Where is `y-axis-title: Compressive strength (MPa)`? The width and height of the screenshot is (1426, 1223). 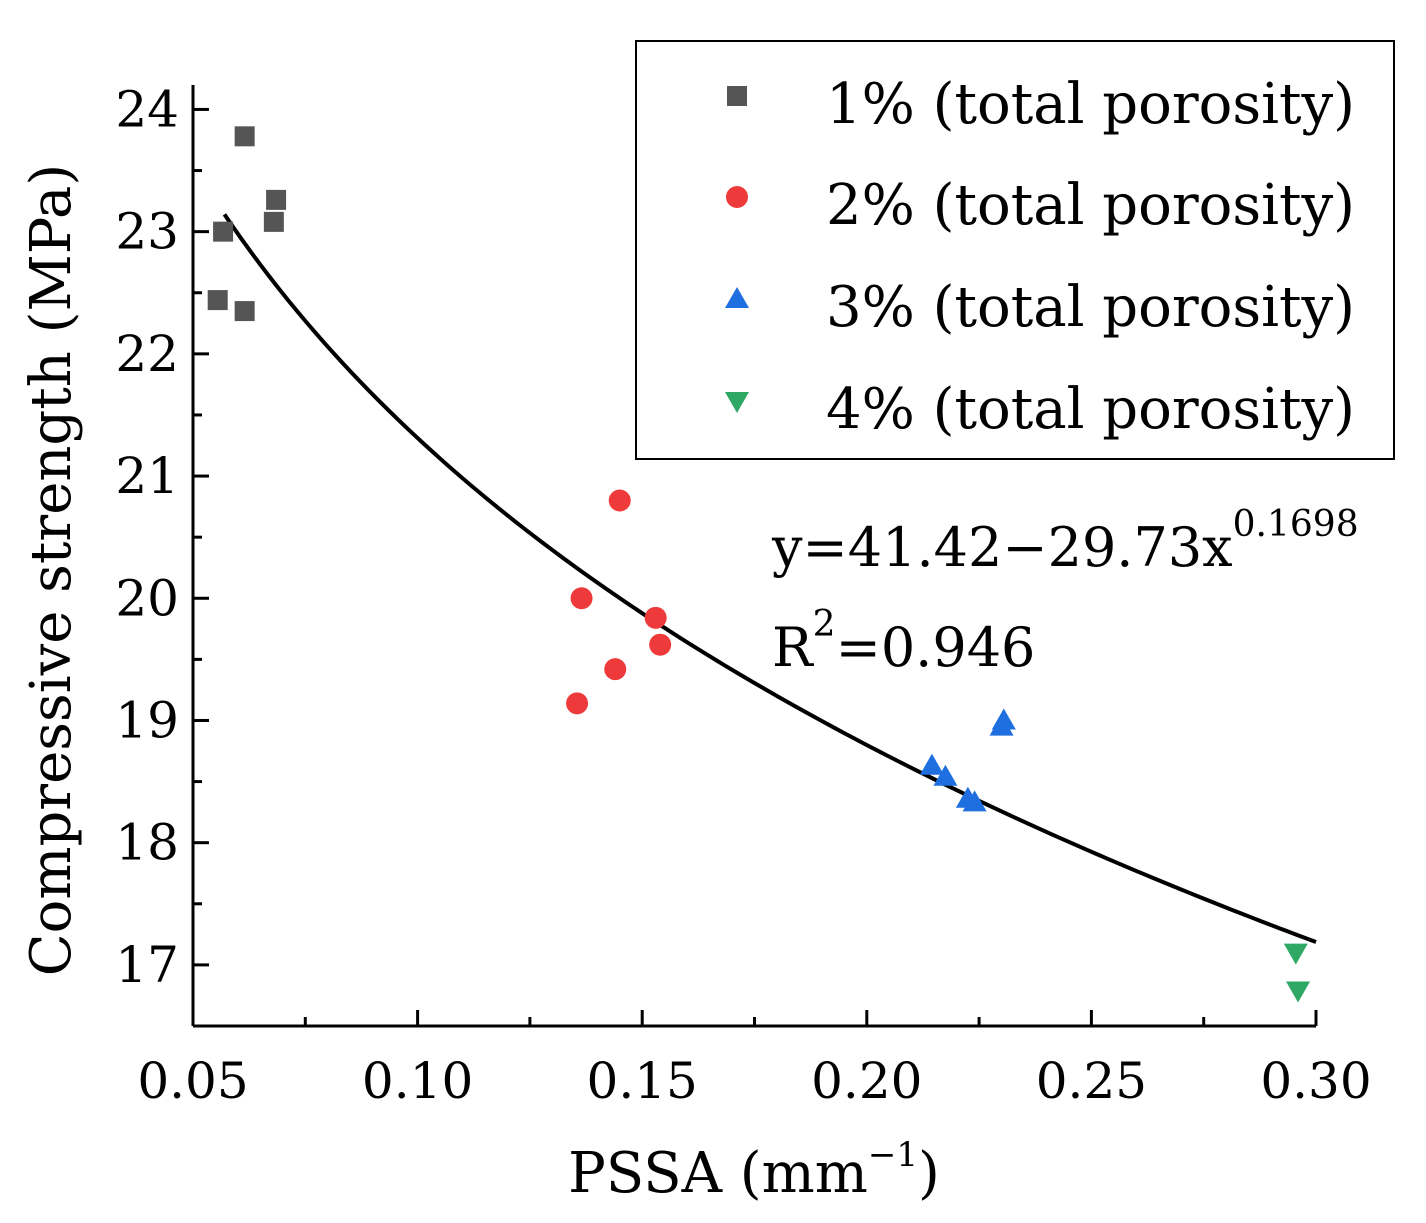 y-axis-title: Compressive strength (MPa) is located at coordinates (51, 570).